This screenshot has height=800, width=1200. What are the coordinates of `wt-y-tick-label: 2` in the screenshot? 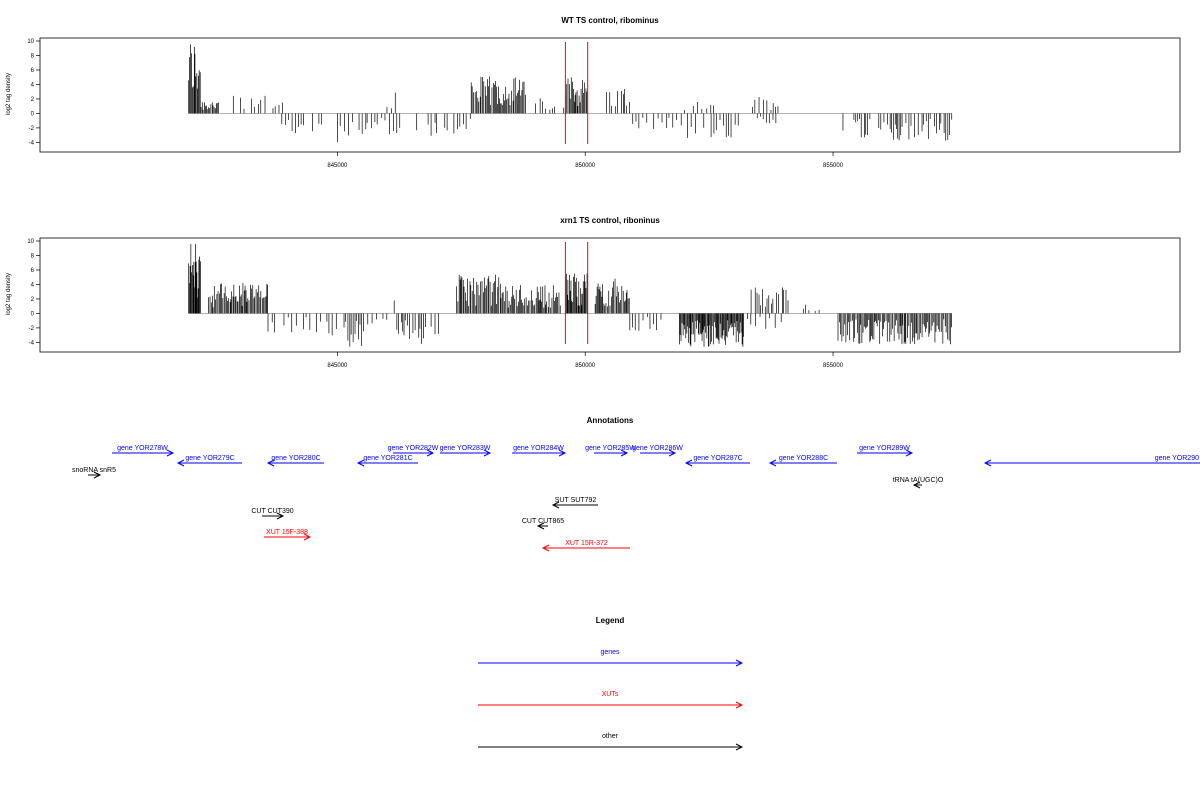 It's located at (33, 100).